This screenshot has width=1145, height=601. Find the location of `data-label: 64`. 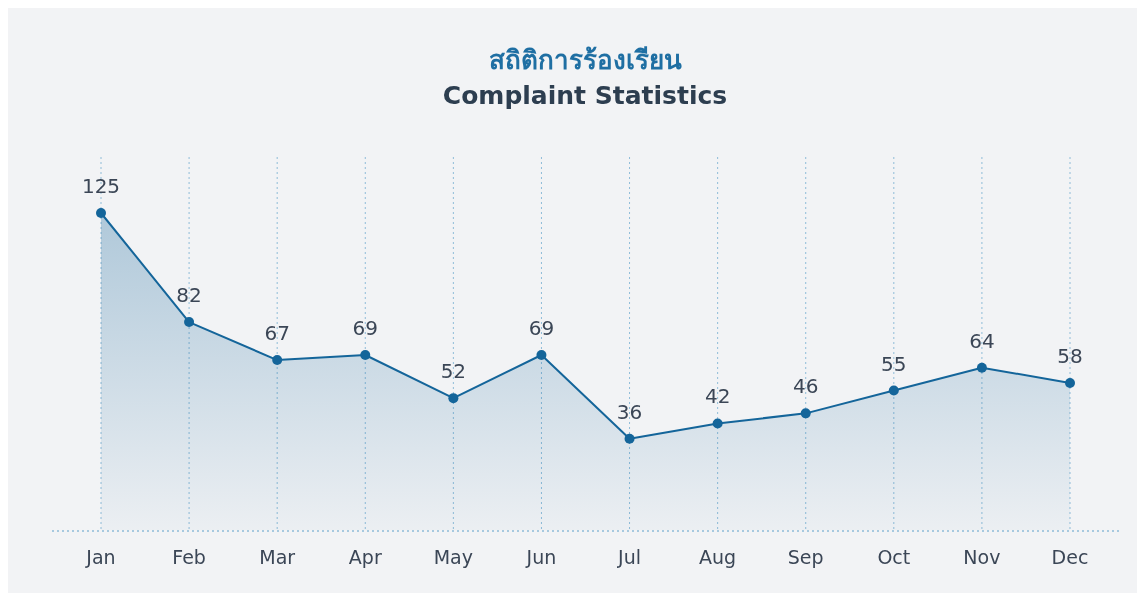

data-label: 64 is located at coordinates (982, 340).